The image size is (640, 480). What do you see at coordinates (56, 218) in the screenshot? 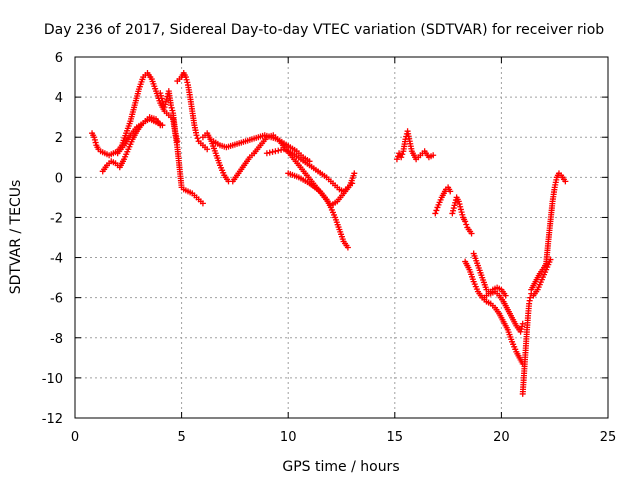
I see `y-tick-label: -2` at bounding box center [56, 218].